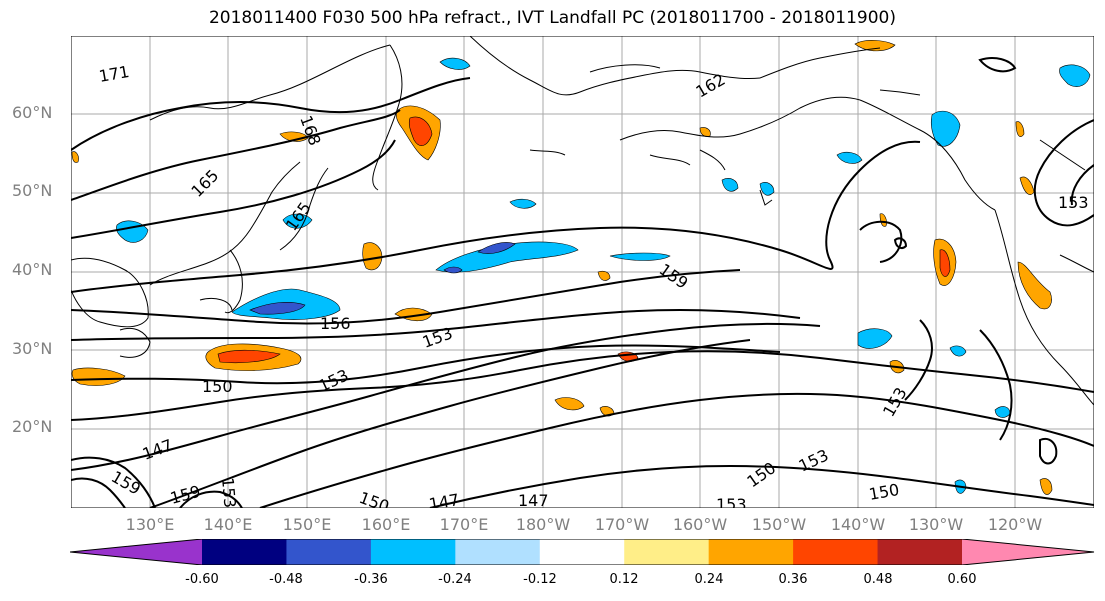  Describe the element at coordinates (700, 524) in the screenshot. I see `lon-label-160w: 160°W` at that location.